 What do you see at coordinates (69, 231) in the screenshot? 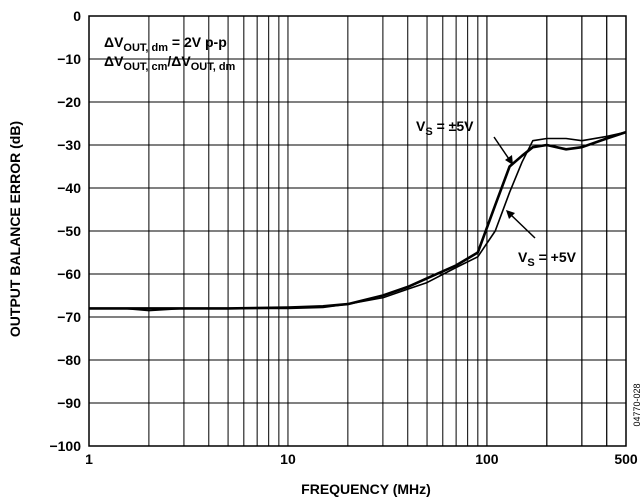
I see `y-tick-label: −50` at bounding box center [69, 231].